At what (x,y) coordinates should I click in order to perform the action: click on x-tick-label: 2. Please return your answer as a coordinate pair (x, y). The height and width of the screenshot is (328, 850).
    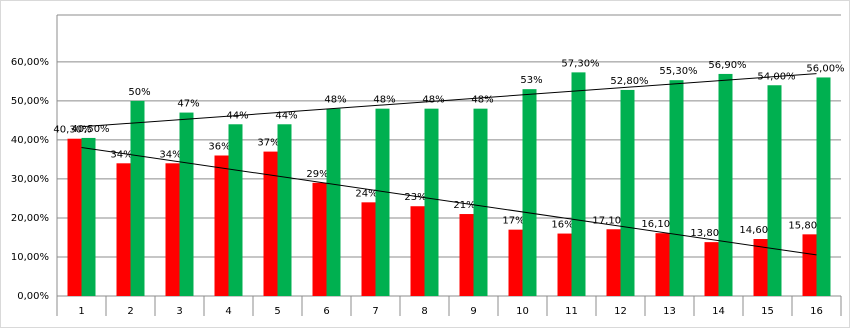
    Looking at the image, I should click on (130, 311).